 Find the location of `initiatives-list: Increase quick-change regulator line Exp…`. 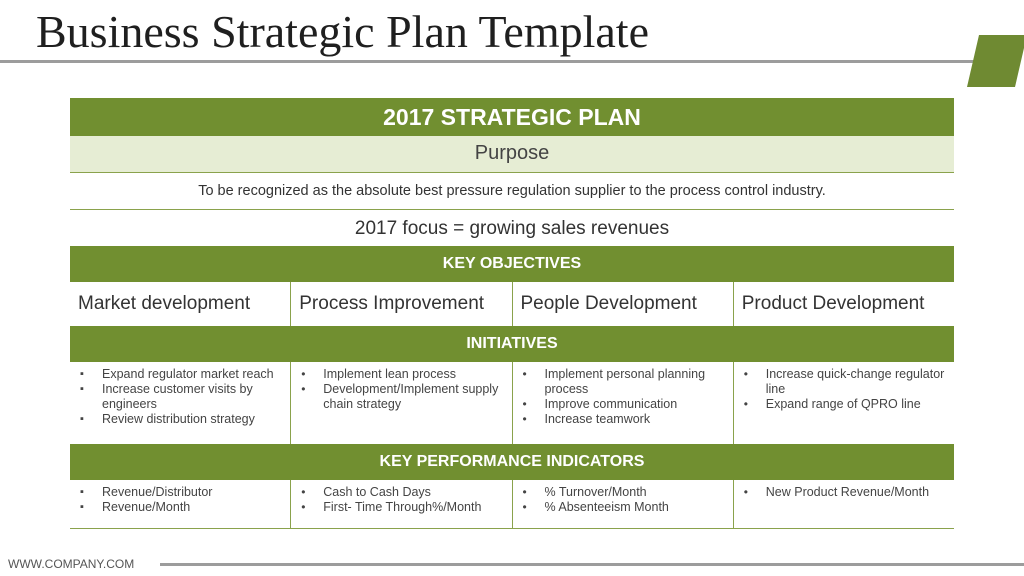

initiatives-list: Increase quick-change regulator line Exp… is located at coordinates (844, 387).